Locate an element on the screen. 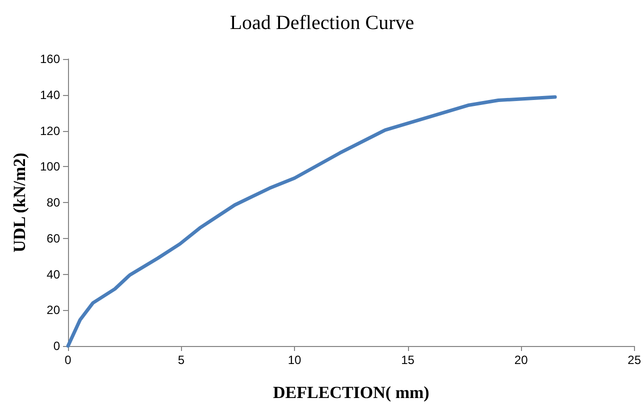 The image size is (644, 412). y-tick-label: 160 is located at coordinates (50, 59).